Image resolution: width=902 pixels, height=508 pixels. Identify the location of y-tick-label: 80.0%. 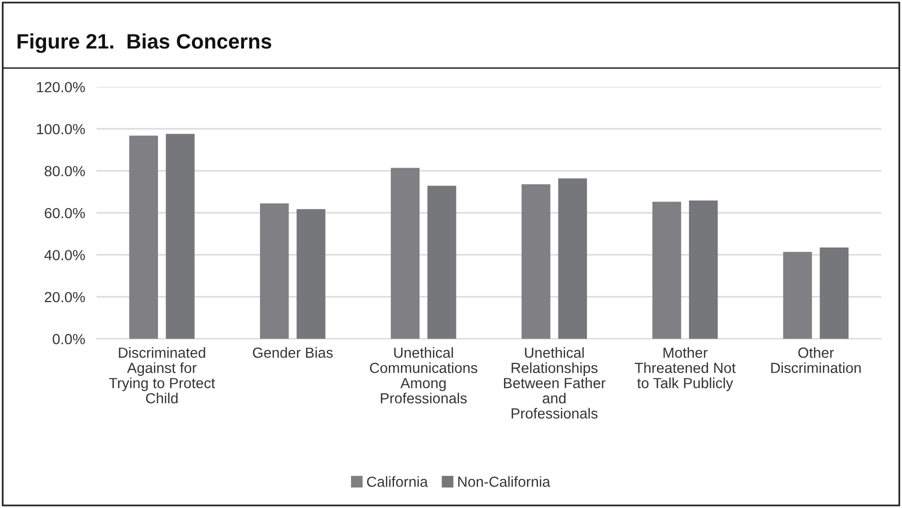
(64, 171).